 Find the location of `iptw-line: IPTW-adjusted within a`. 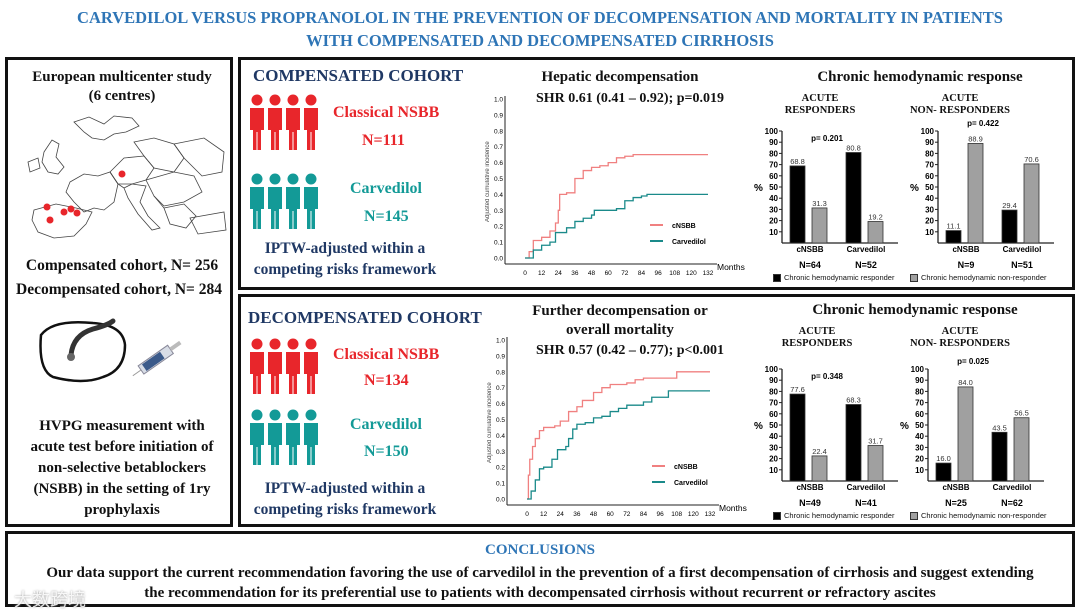

iptw-line: IPTW-adjusted within a is located at coordinates (345, 488).